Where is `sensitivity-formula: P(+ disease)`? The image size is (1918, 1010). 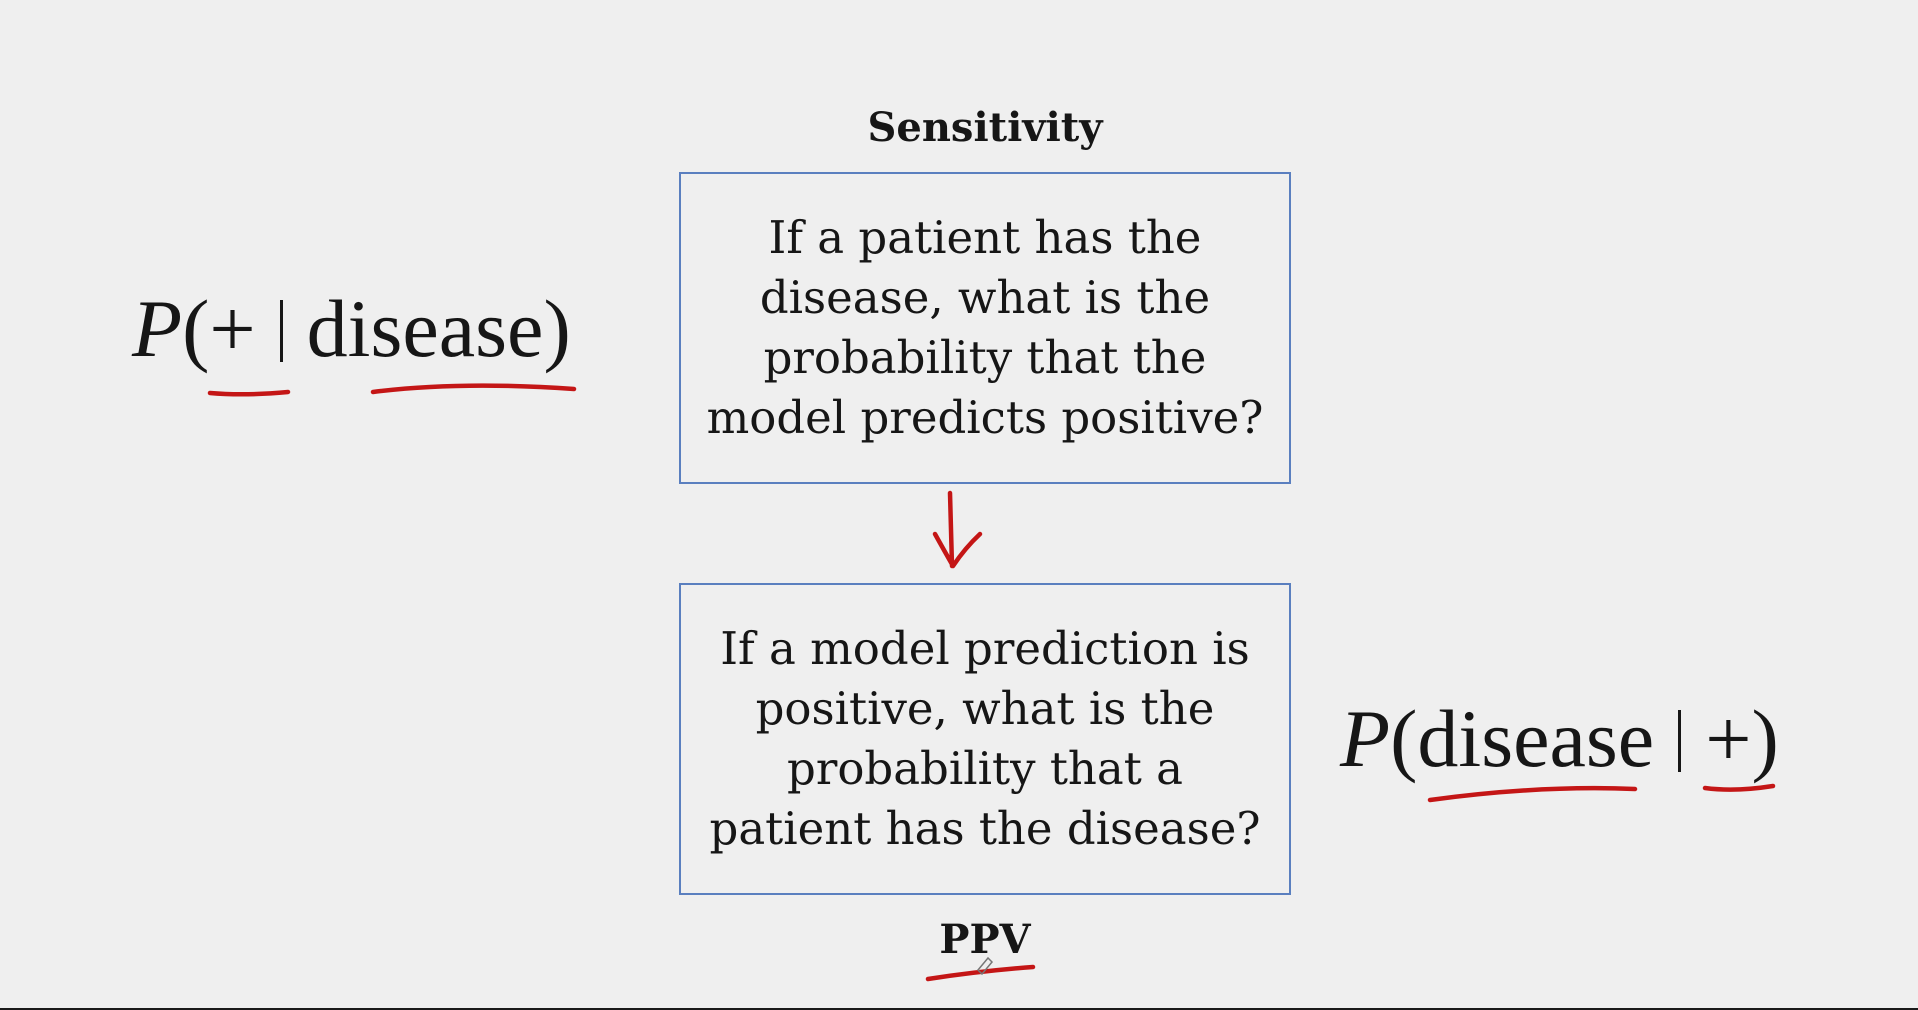 sensitivity-formula: P(+ disease) is located at coordinates (351, 329).